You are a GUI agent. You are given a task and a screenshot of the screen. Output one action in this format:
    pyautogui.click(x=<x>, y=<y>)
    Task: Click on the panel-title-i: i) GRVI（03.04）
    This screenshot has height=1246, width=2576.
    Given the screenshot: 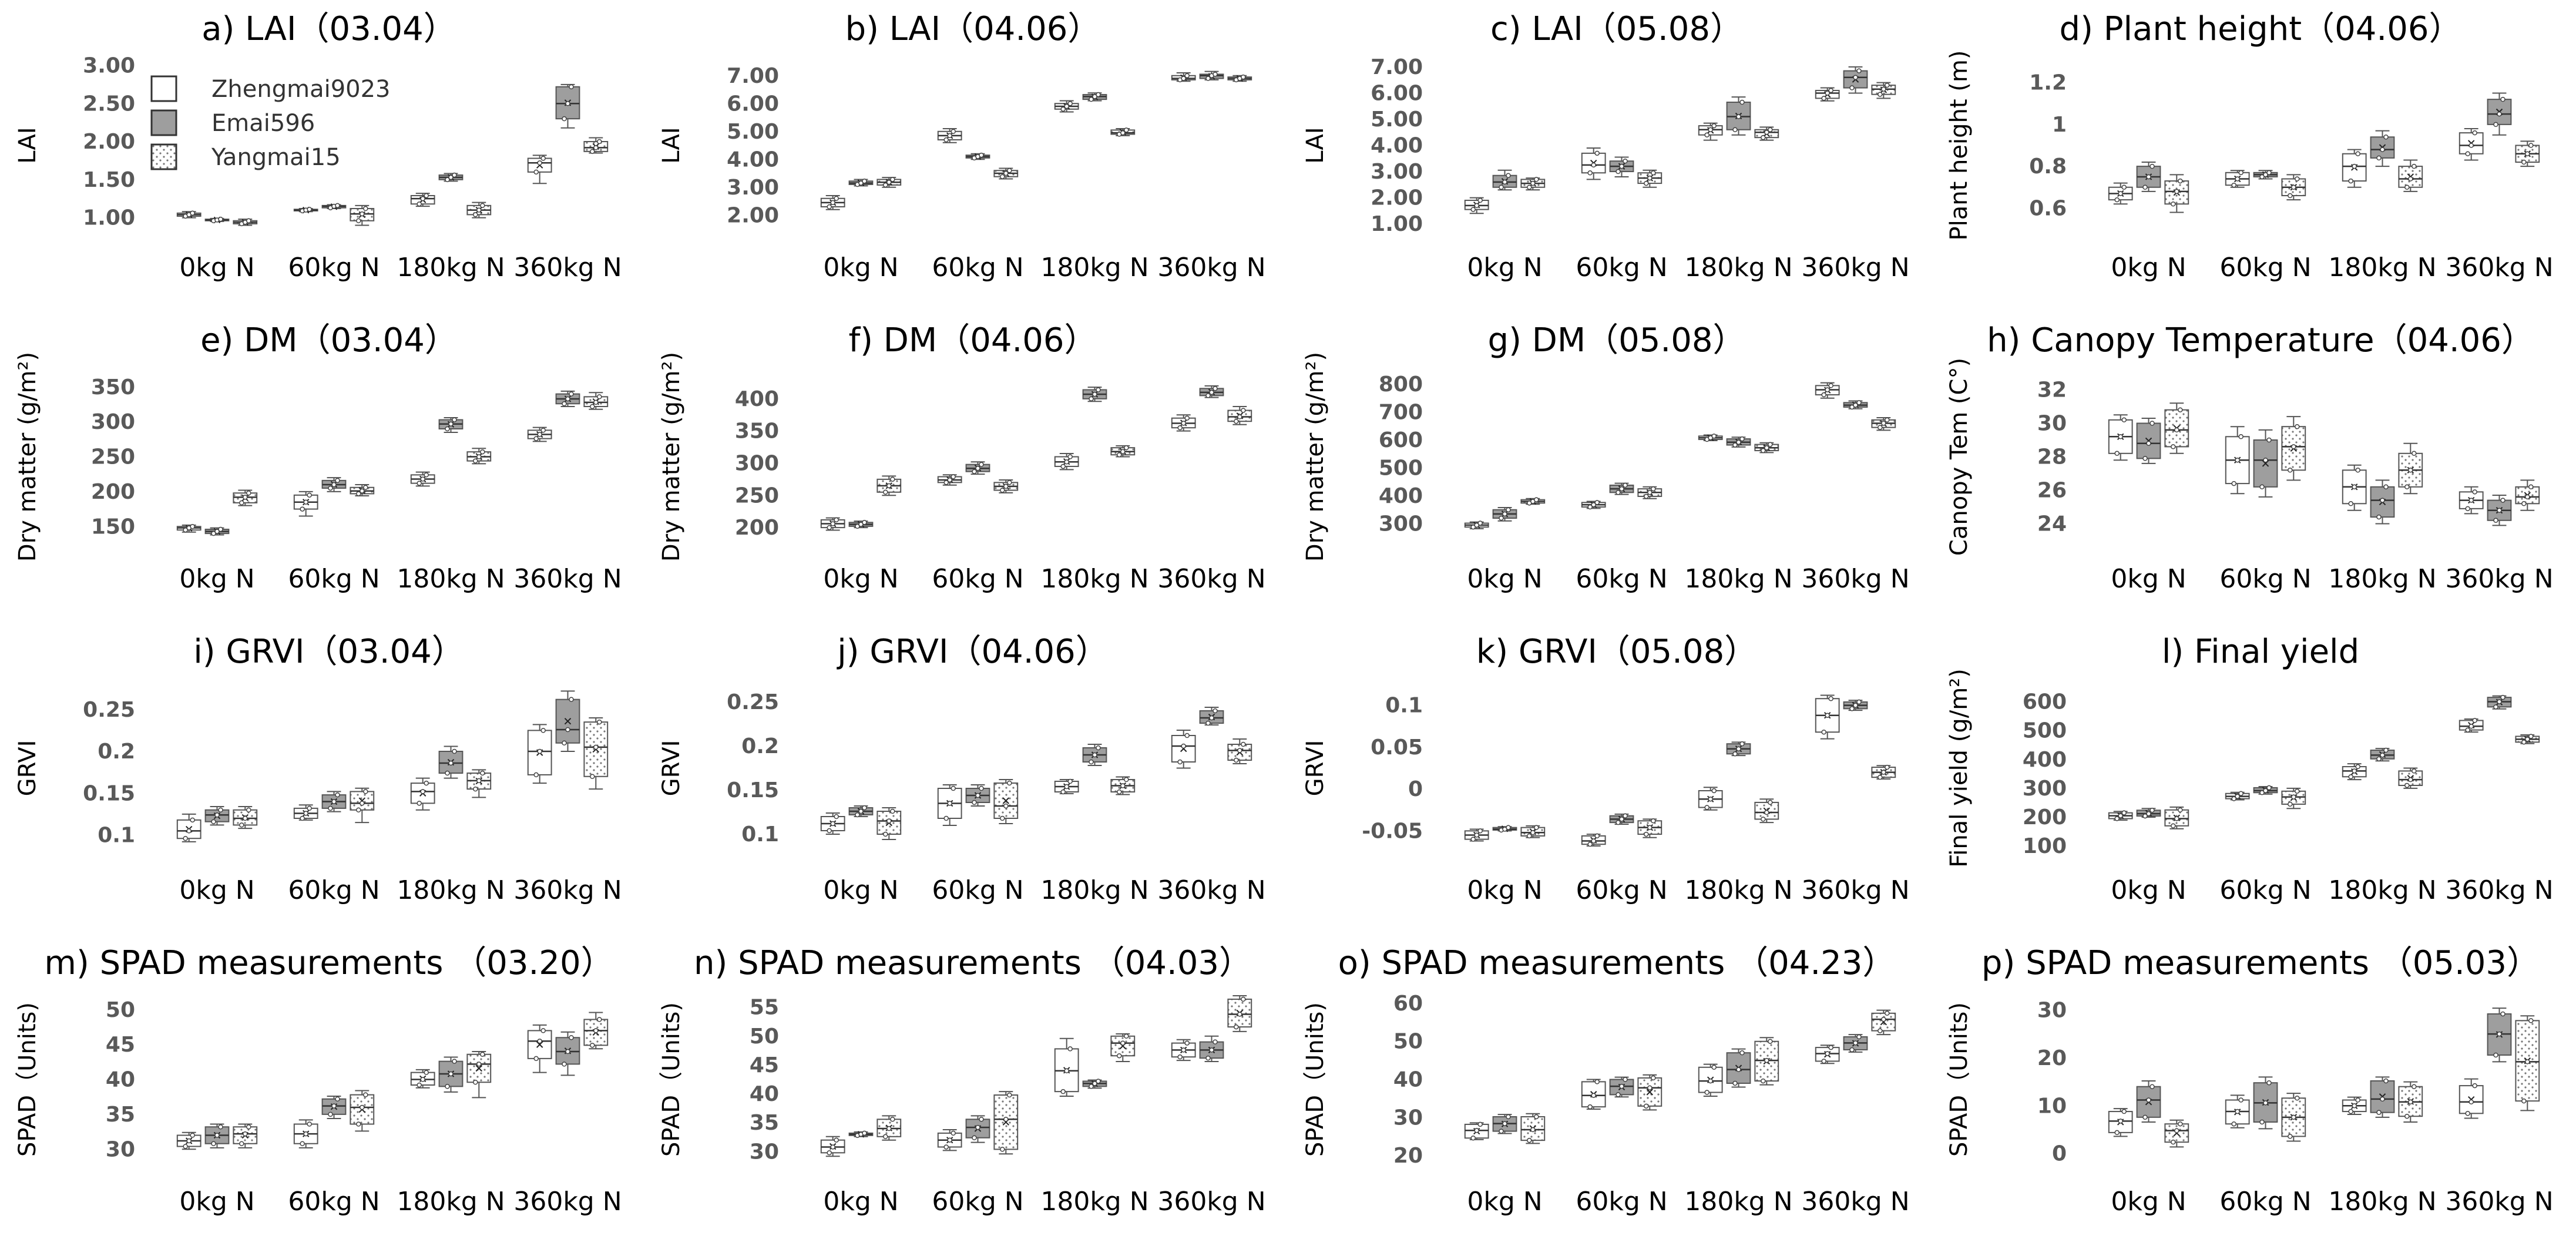 What is the action you would take?
    pyautogui.click(x=329, y=652)
    